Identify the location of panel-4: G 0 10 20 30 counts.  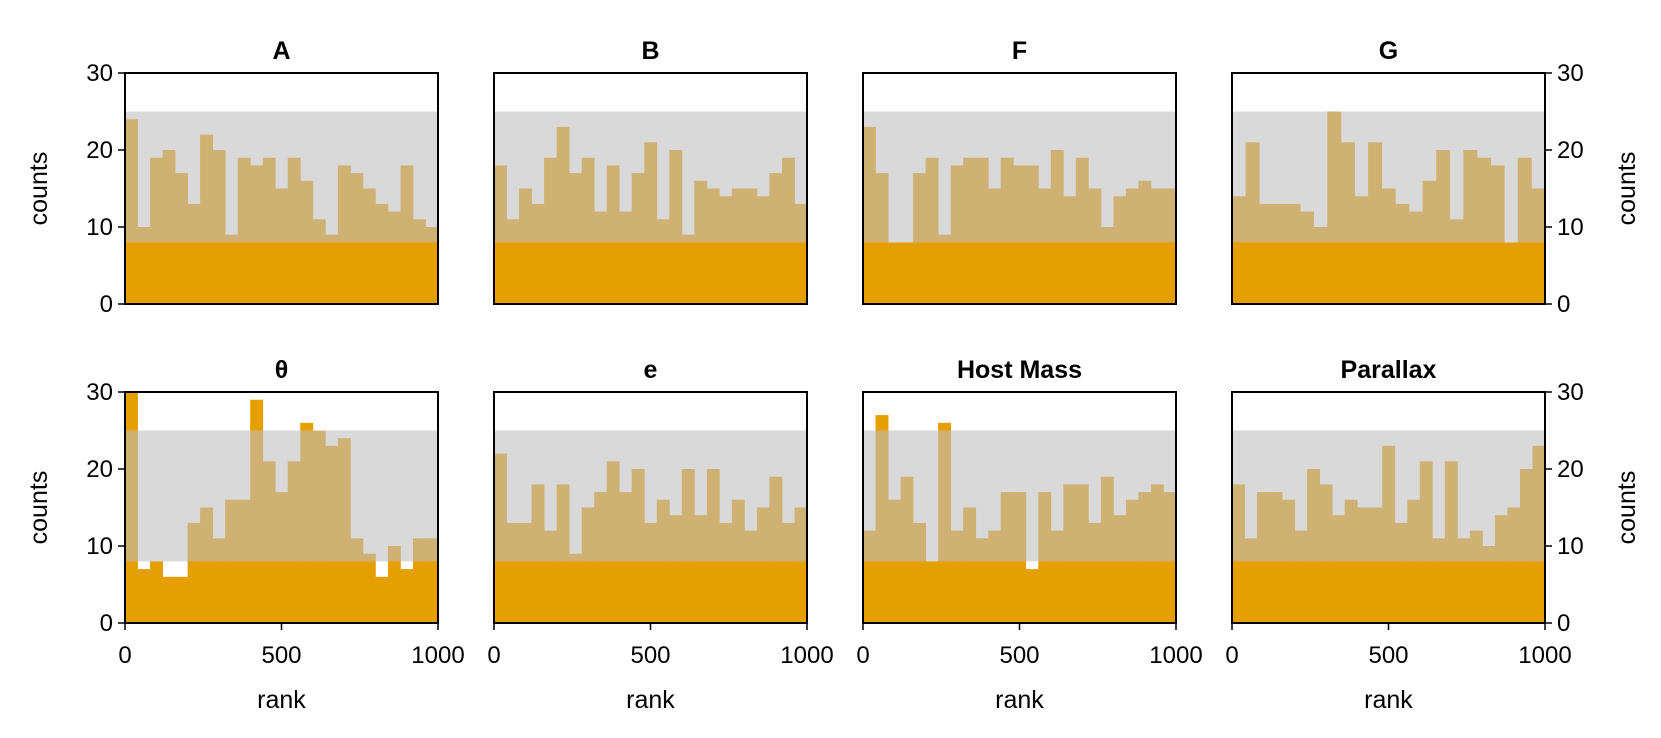
(1436, 177).